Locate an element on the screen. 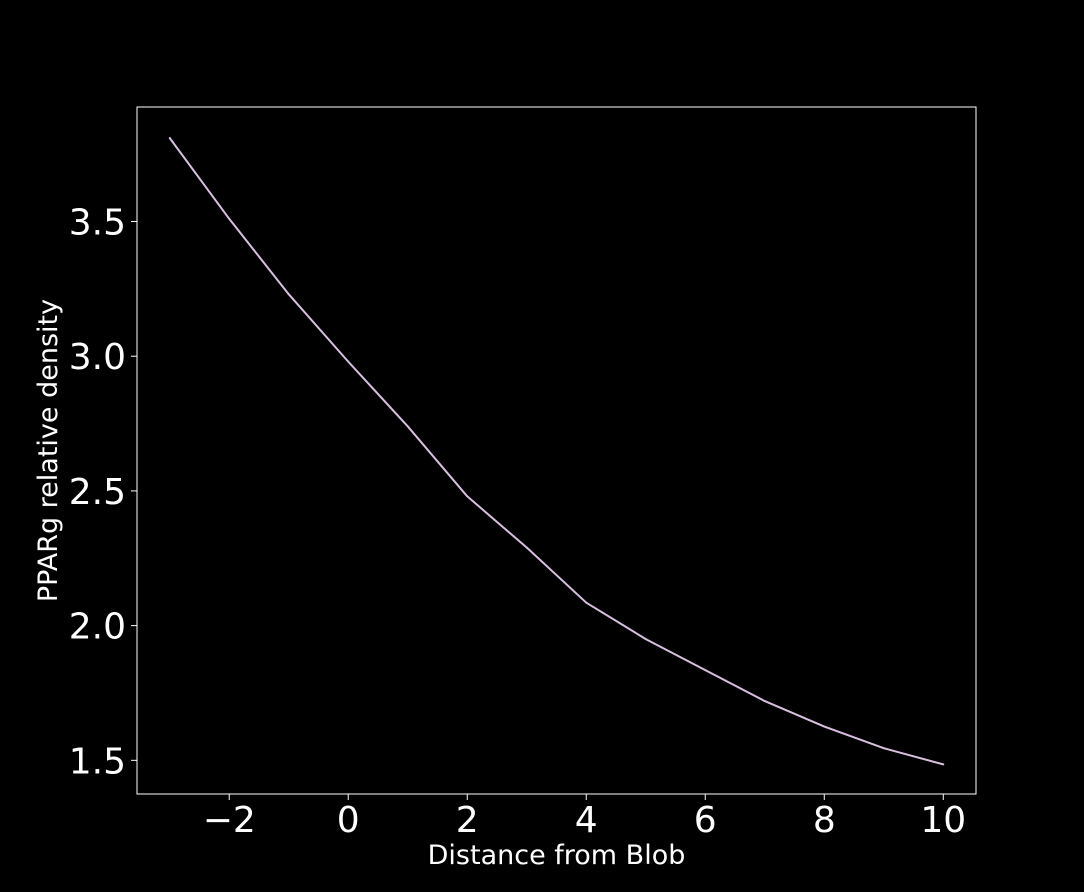  y-tick-label: 1.5 is located at coordinates (97, 761).